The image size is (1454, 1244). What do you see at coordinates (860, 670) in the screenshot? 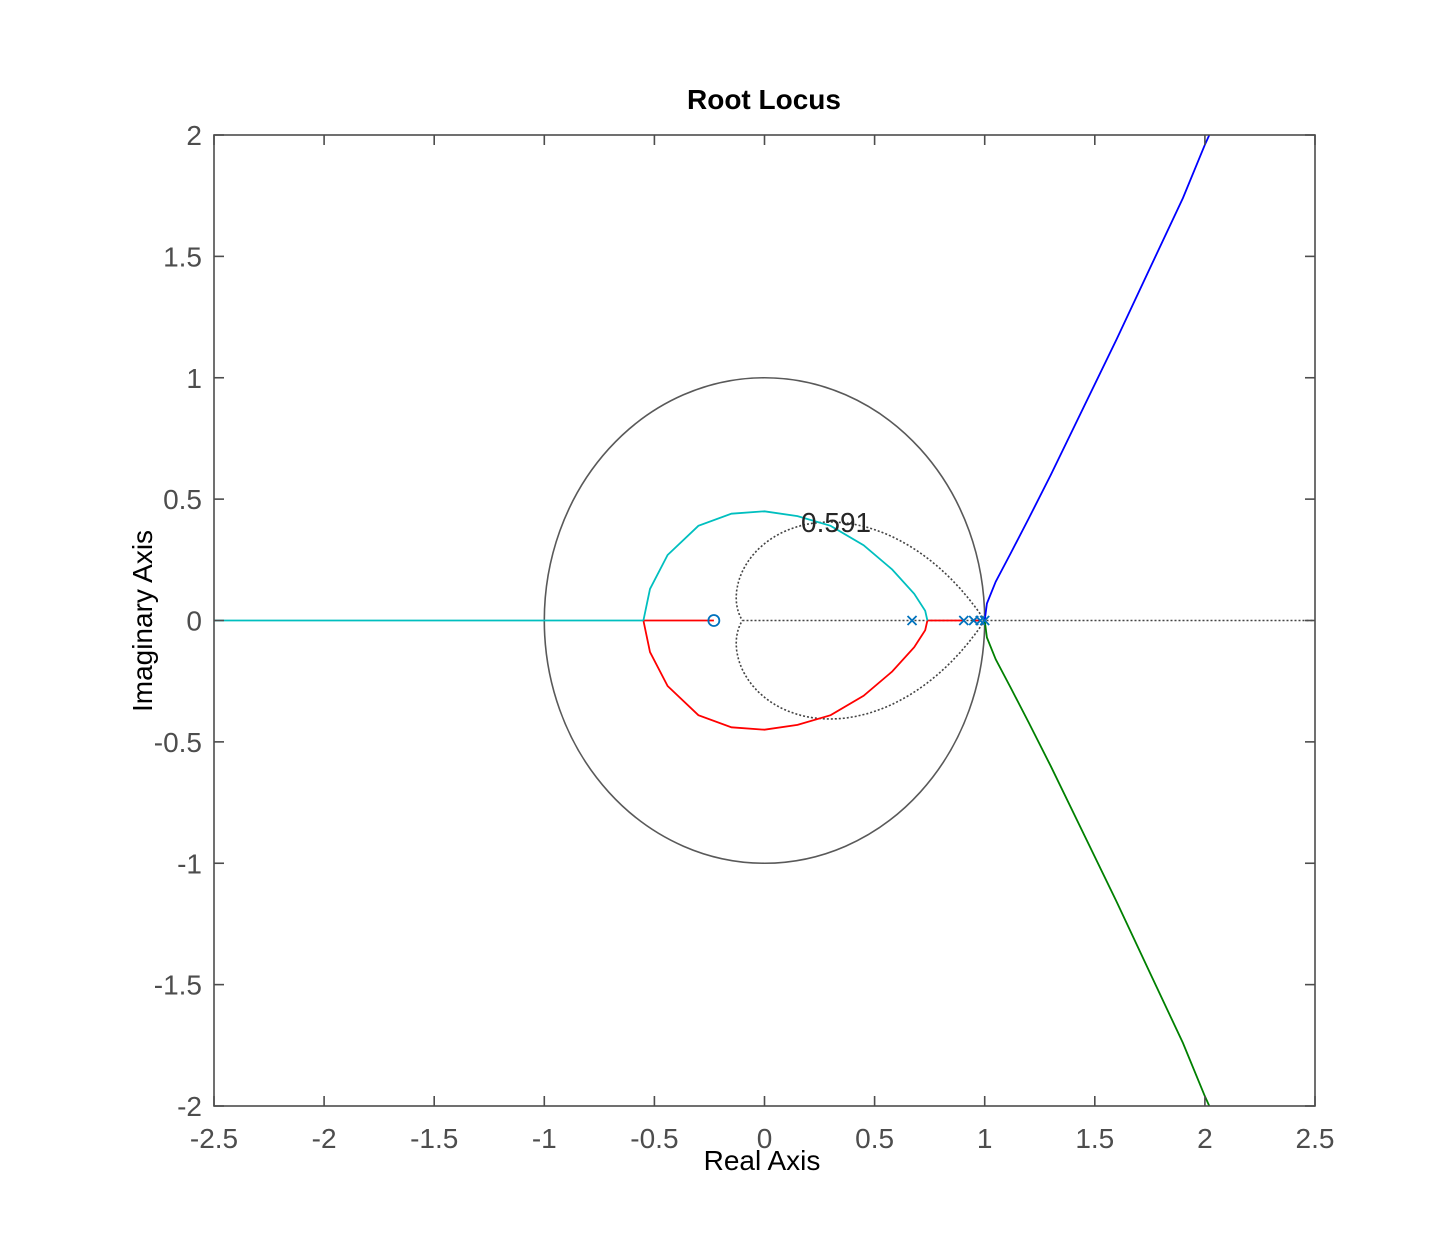
I see `damping-curve-lower` at bounding box center [860, 670].